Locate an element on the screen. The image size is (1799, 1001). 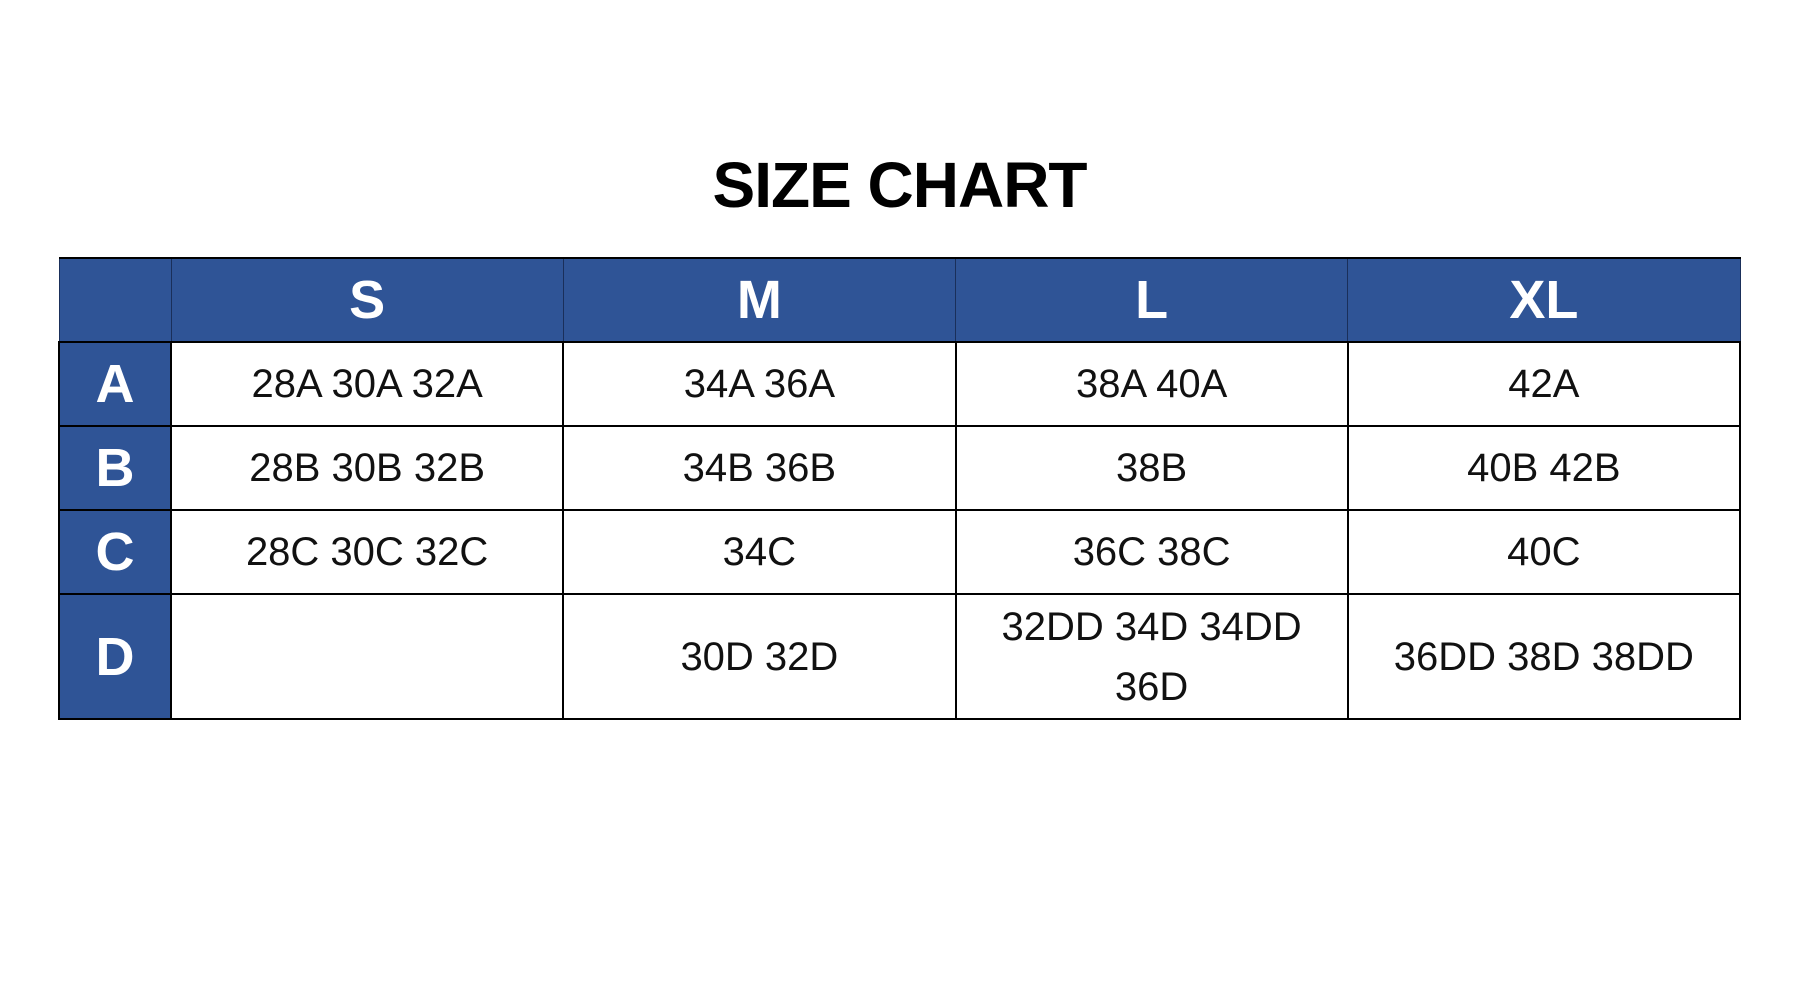
table-cell: 30D 32D is located at coordinates (759, 656).